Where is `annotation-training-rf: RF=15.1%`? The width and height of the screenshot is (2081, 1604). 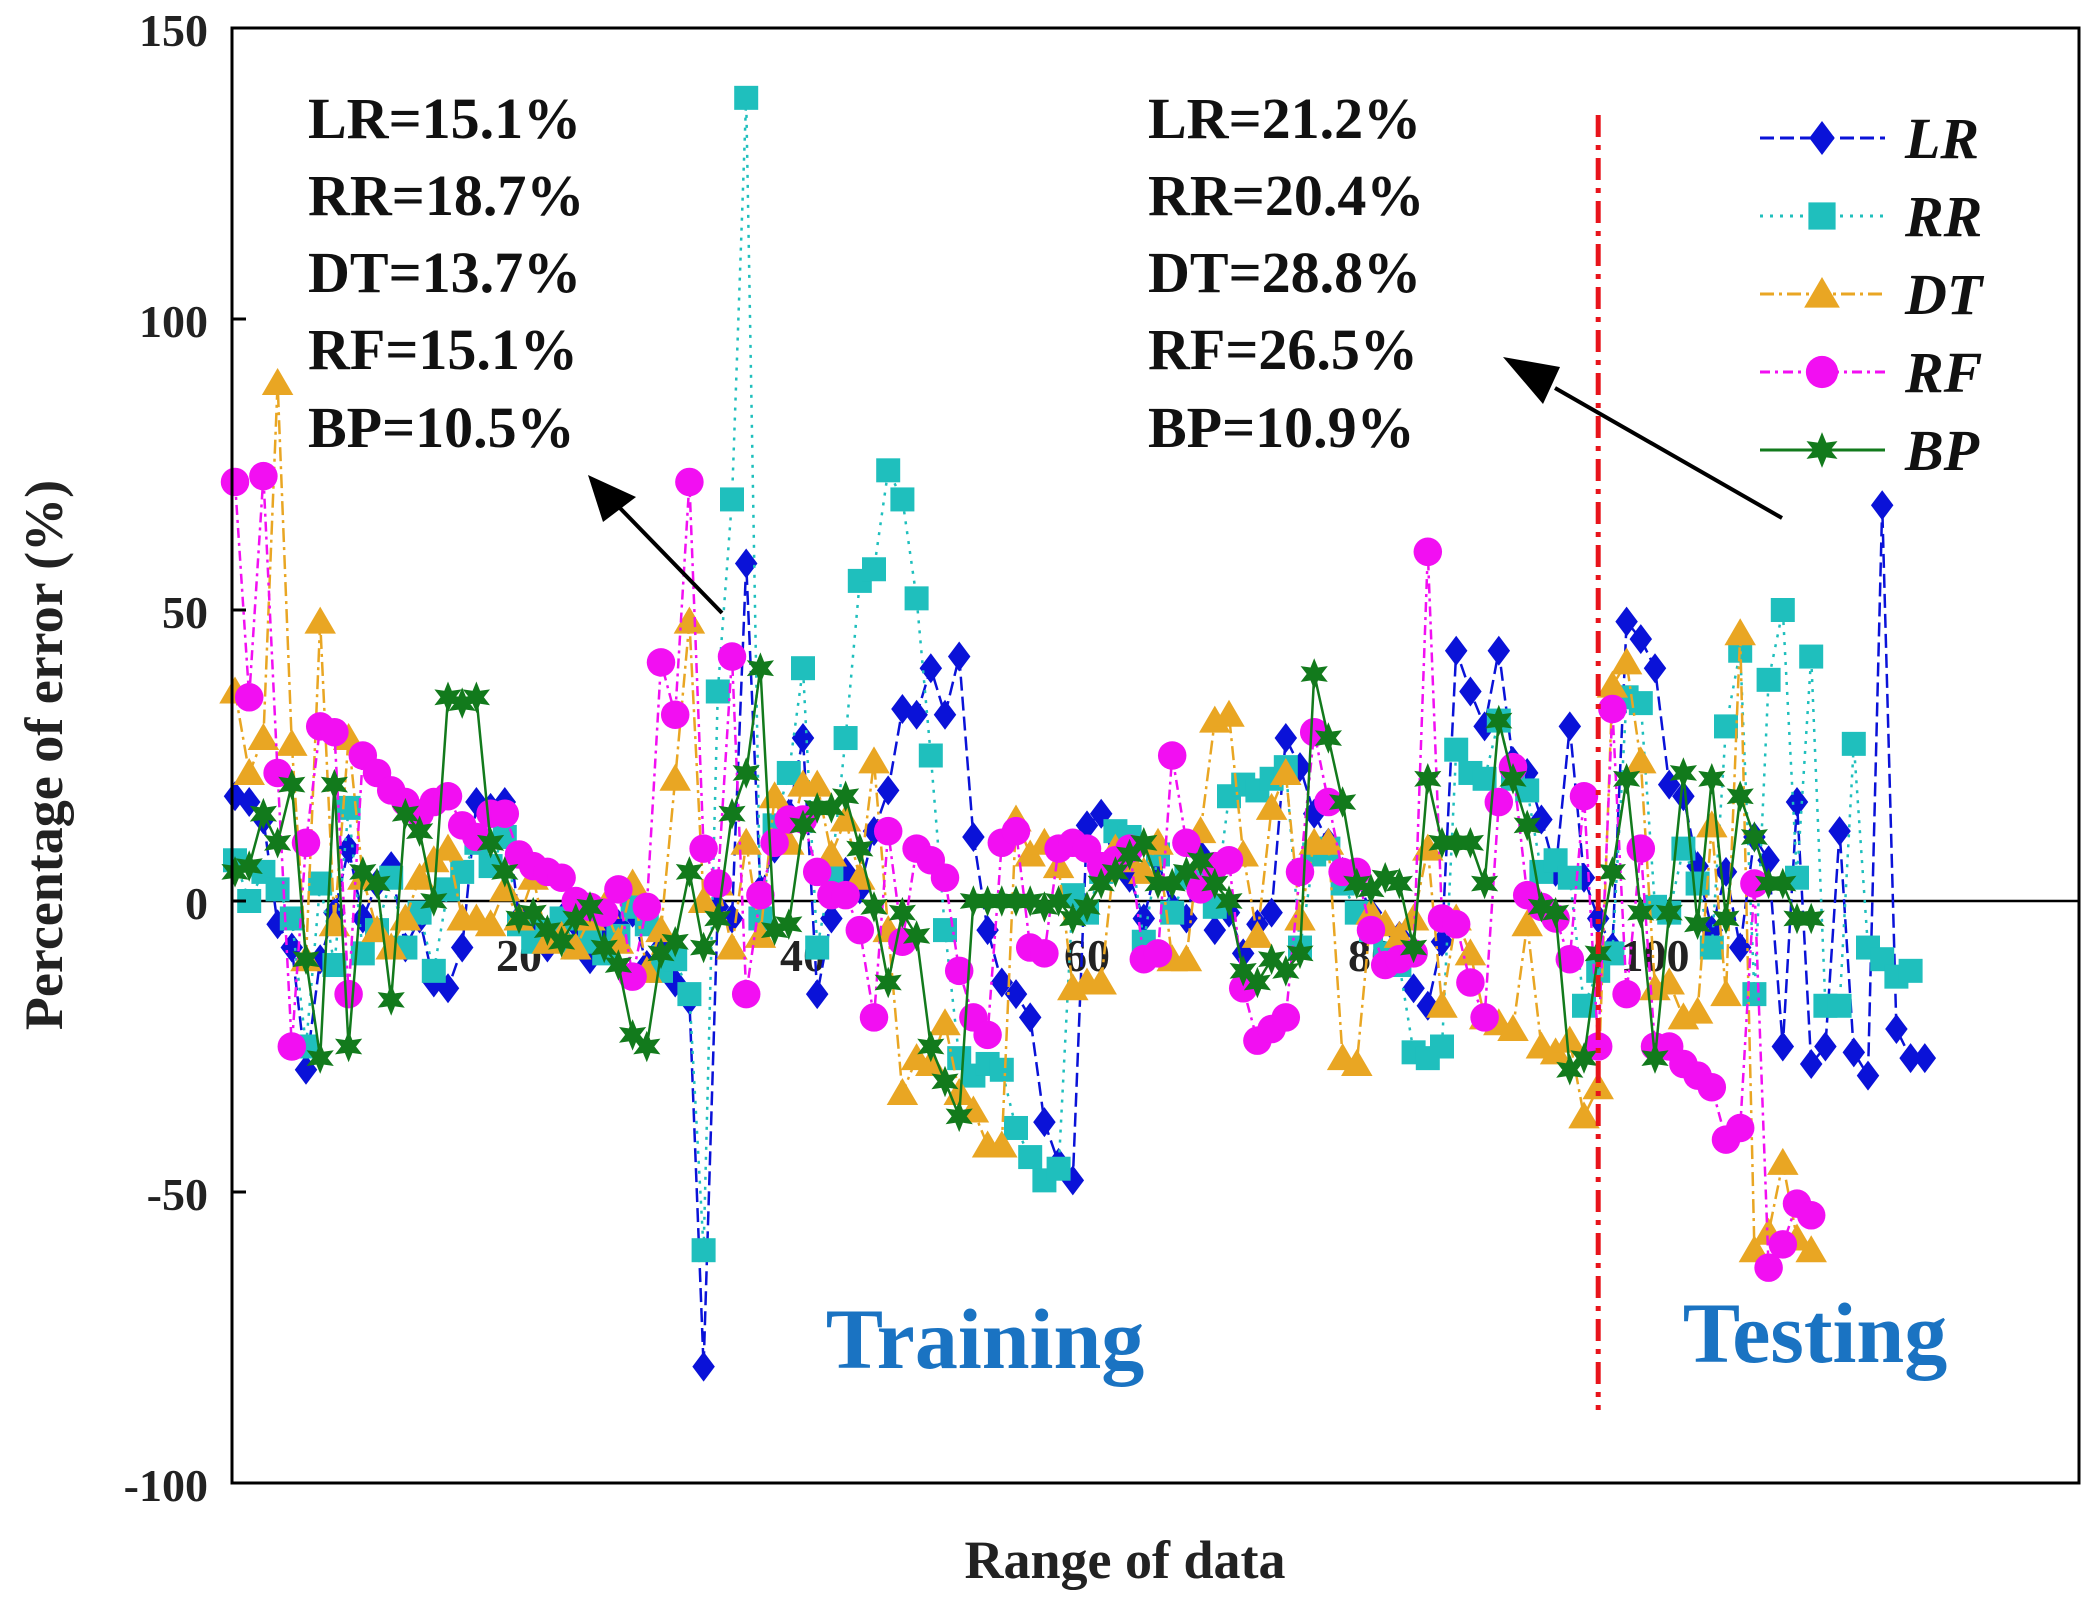
annotation-training-rf: RF=15.1% is located at coordinates (443, 349).